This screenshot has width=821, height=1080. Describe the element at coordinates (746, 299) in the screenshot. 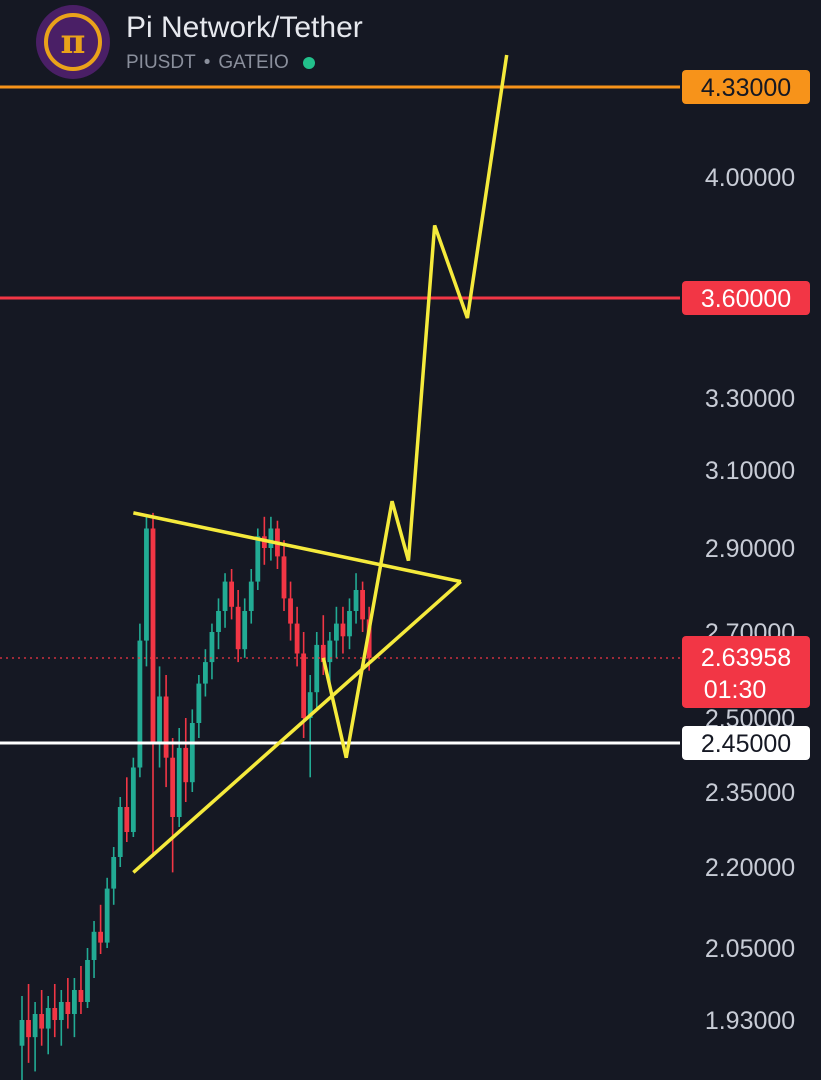

I see `level-price-label: 3.60000` at that location.